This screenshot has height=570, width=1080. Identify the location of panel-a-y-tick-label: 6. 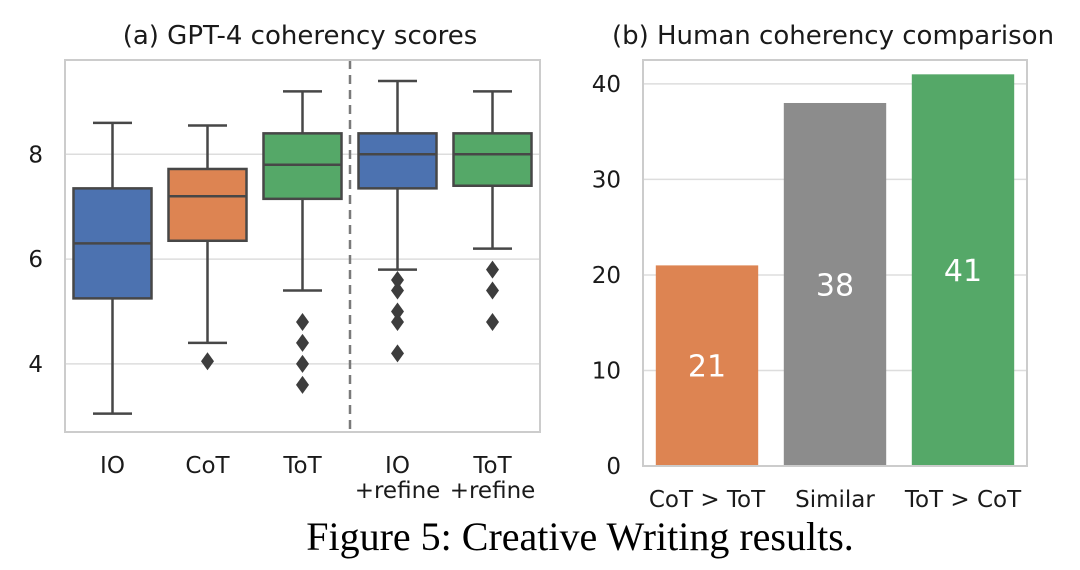
(35, 260).